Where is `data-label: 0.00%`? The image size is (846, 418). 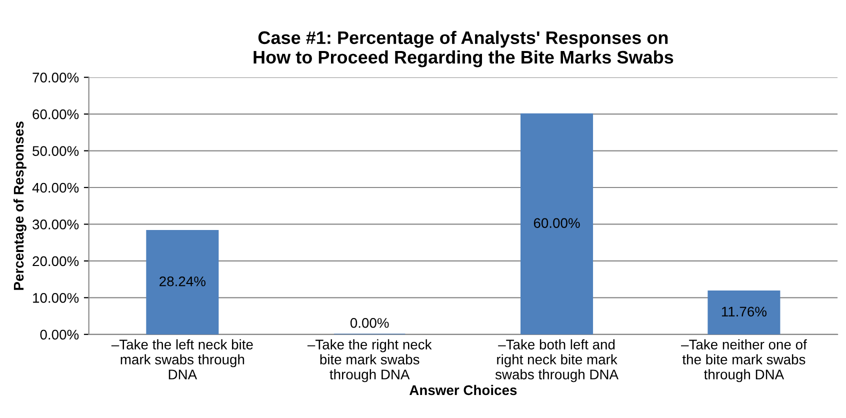 data-label: 0.00% is located at coordinates (369, 323).